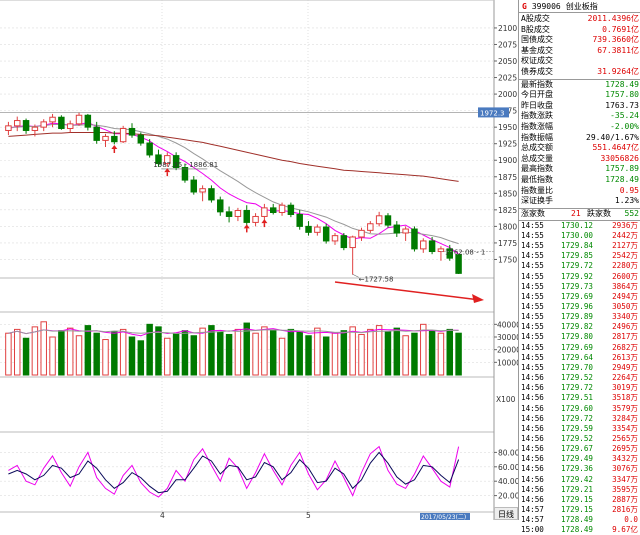  I want to click on volume-tick-label: 30000, so click(509, 337).